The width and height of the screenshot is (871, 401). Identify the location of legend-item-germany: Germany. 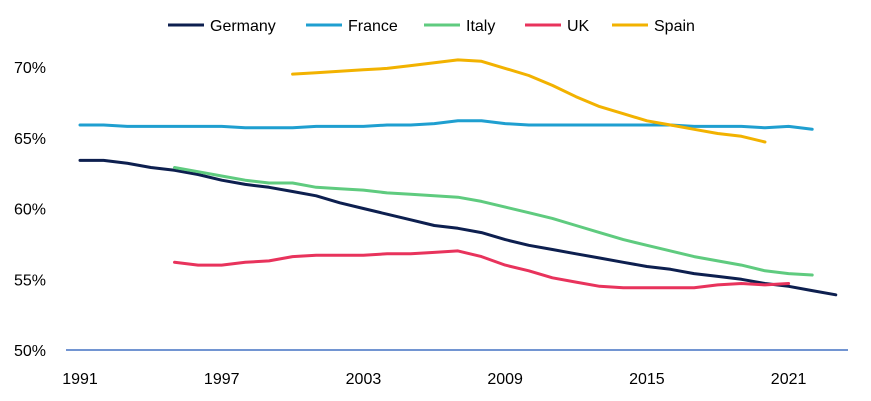
(222, 26).